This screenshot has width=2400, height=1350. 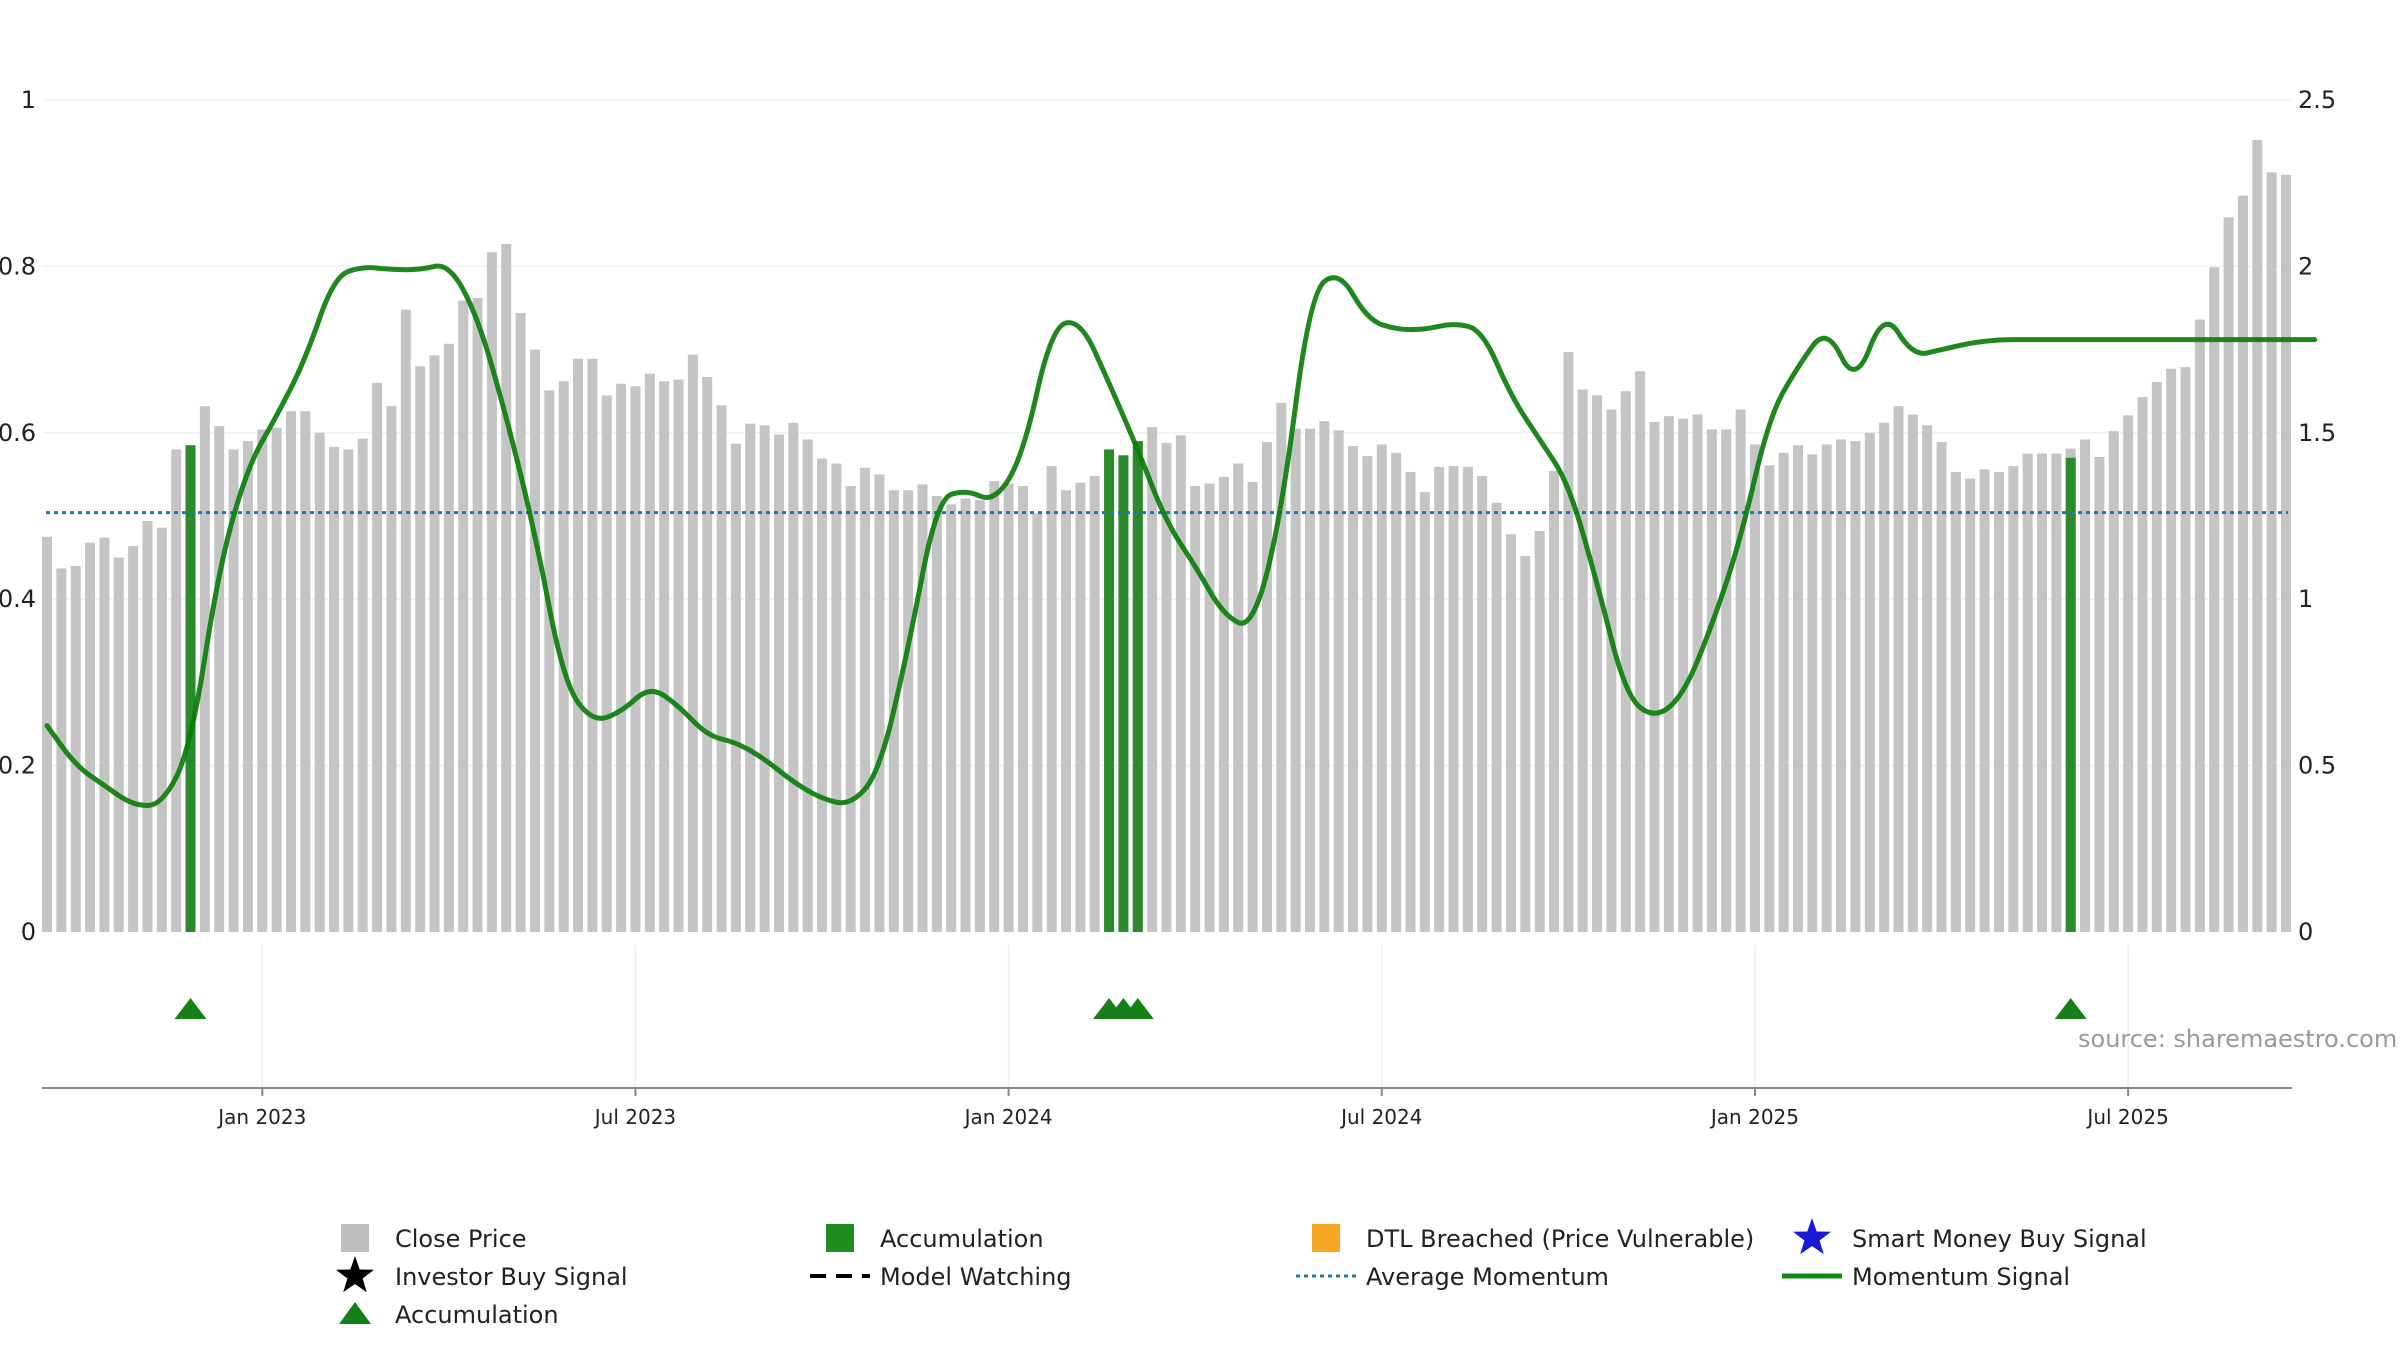 What do you see at coordinates (2237, 1039) in the screenshot?
I see `source-note: source: sharemaestro.com` at bounding box center [2237, 1039].